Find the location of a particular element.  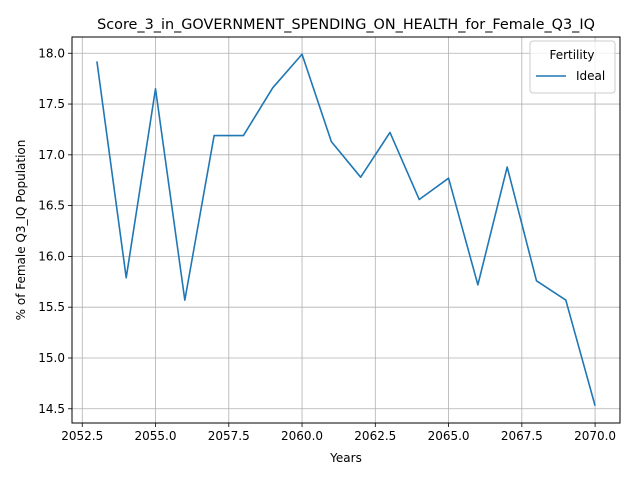

y-tick-label: 17.0 is located at coordinates (51, 155).